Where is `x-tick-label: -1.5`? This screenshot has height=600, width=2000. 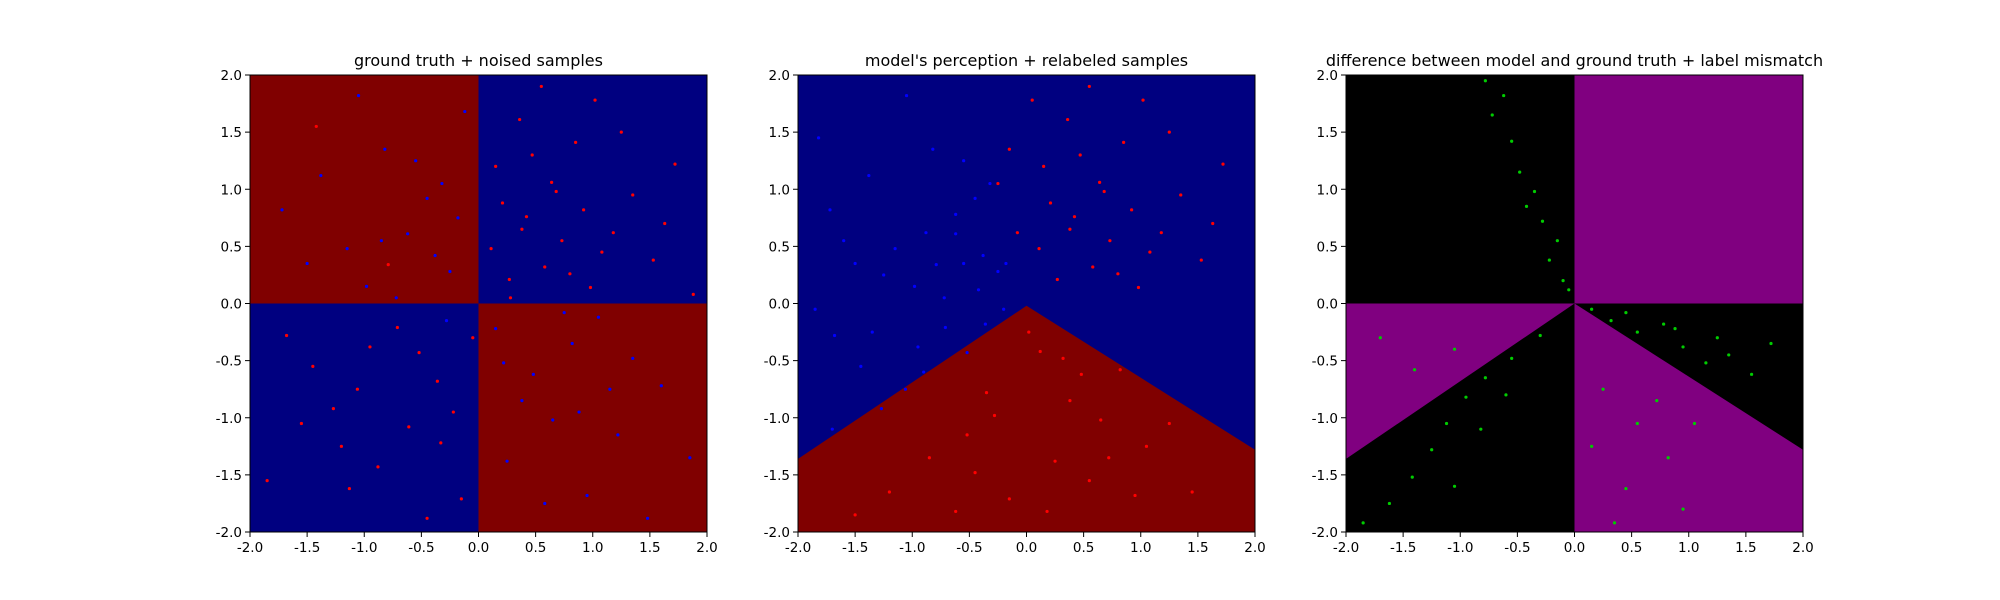 x-tick-label: -1.5 is located at coordinates (1403, 548).